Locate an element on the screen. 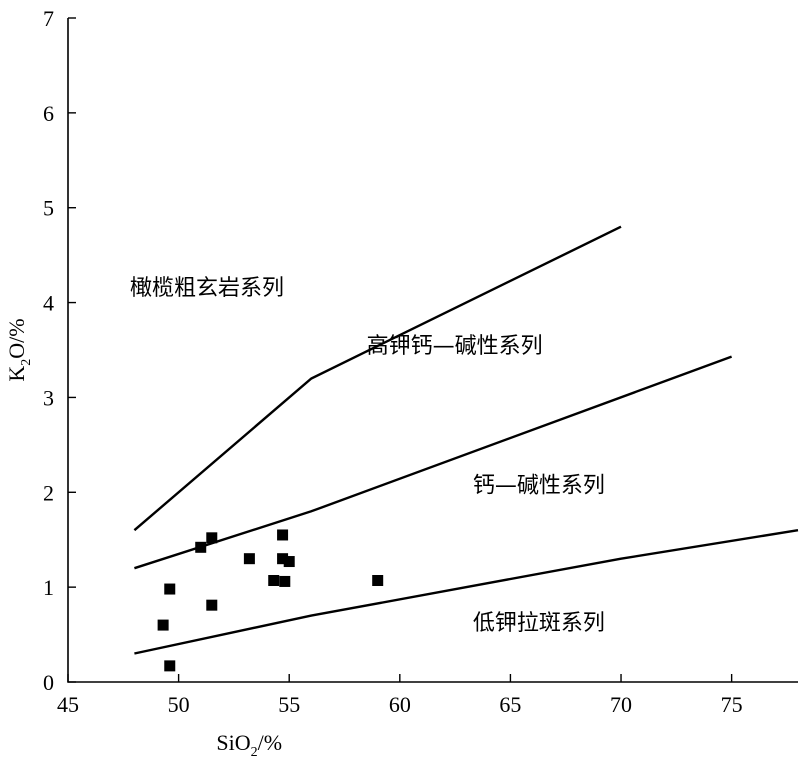 The width and height of the screenshot is (800, 760). y-axis-title: K2O/% is located at coordinates (19, 349).